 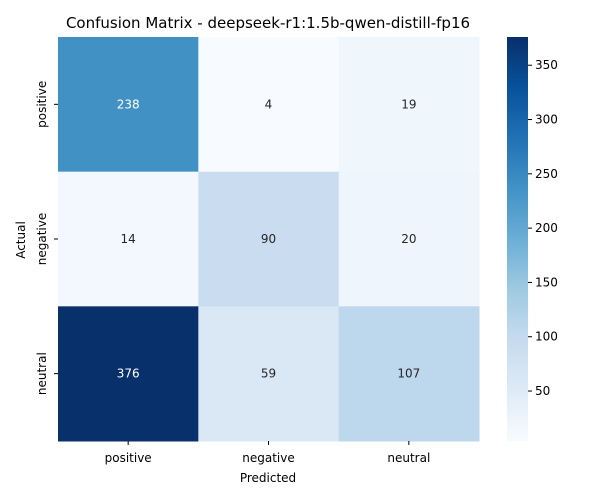 What do you see at coordinates (546, 228) in the screenshot?
I see `colorbar-tick-label: 200` at bounding box center [546, 228].